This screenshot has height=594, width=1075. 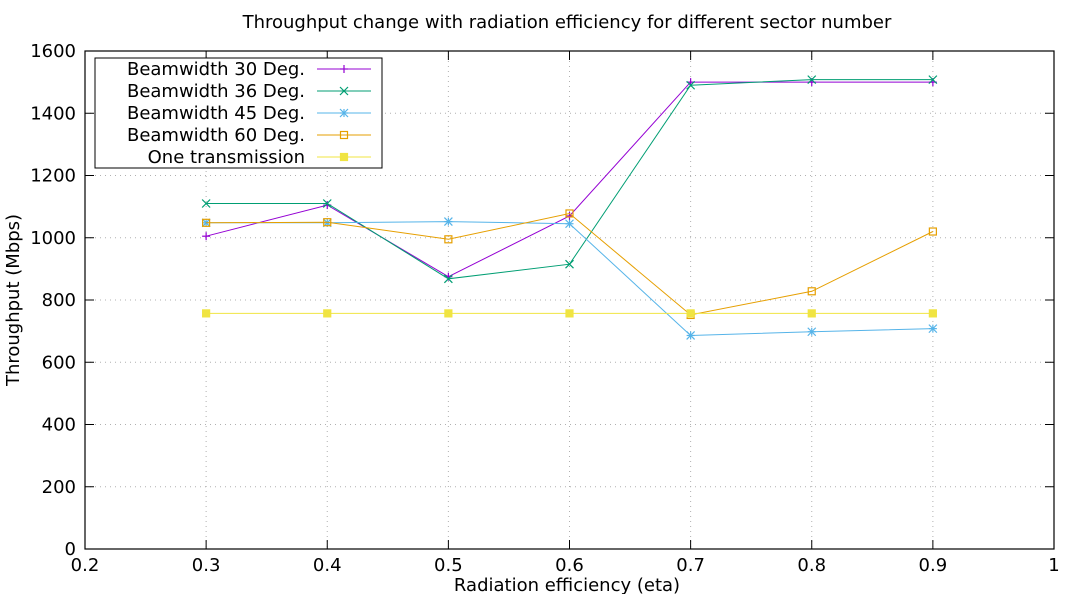 I want to click on x-tick-label: 0.4, so click(x=327, y=565).